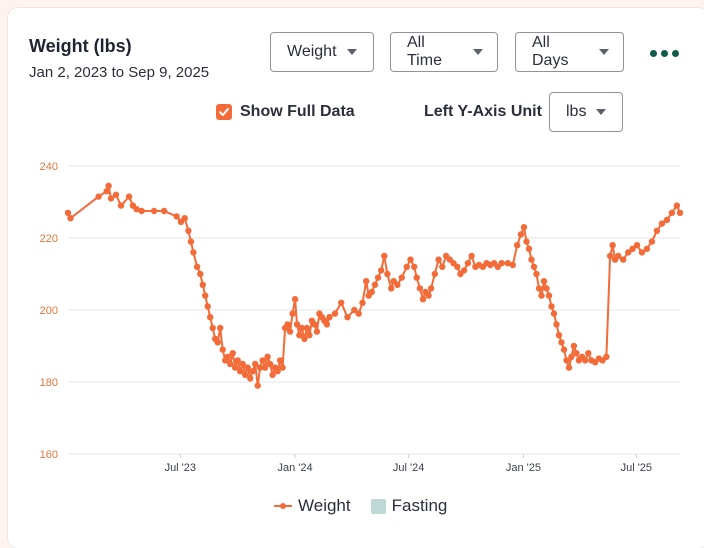 This screenshot has width=704, height=548. What do you see at coordinates (444, 52) in the screenshot?
I see `period-dropdown: All Time` at bounding box center [444, 52].